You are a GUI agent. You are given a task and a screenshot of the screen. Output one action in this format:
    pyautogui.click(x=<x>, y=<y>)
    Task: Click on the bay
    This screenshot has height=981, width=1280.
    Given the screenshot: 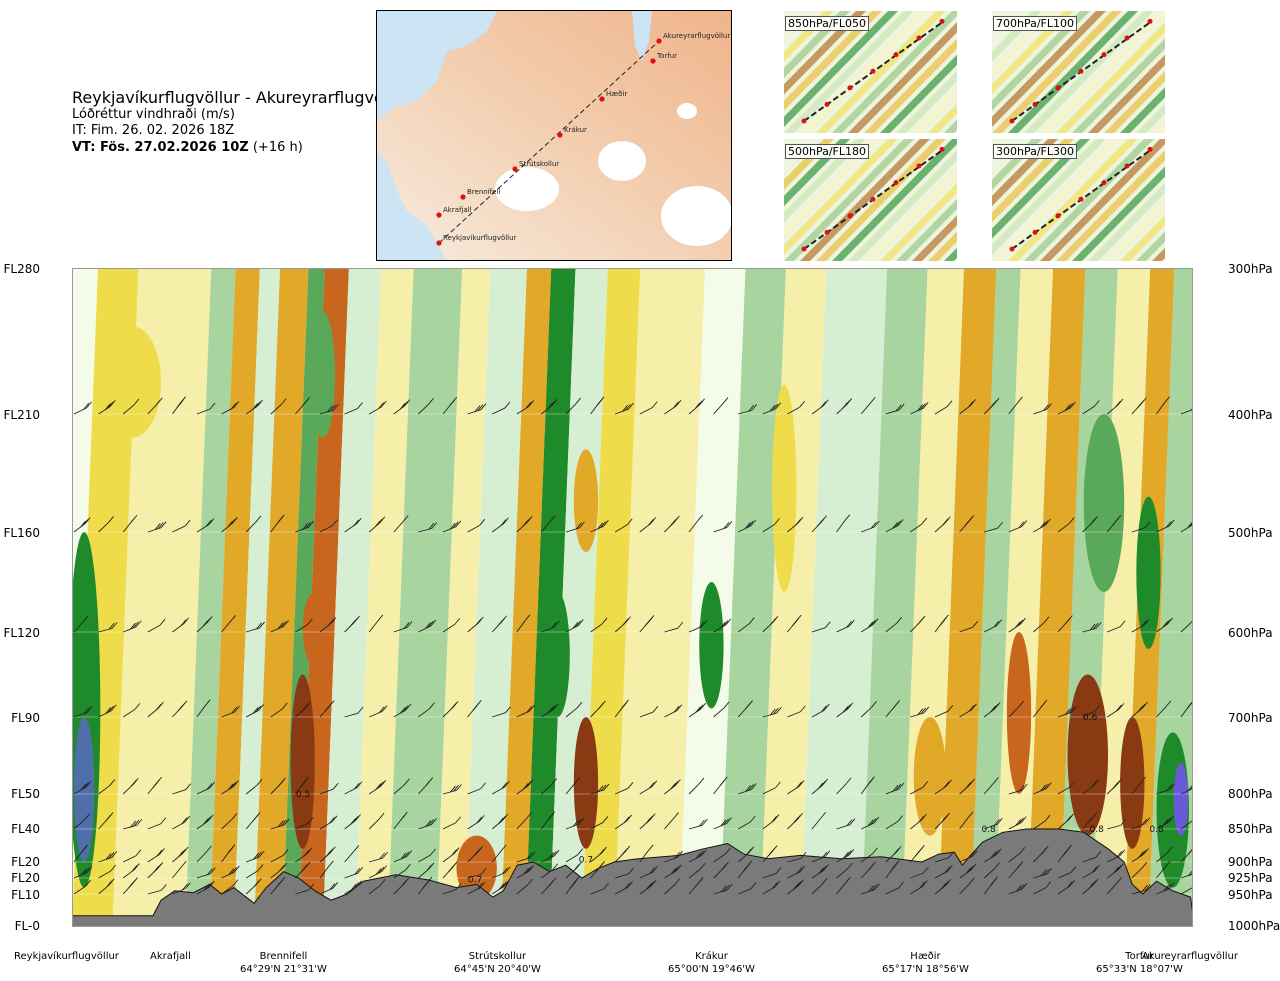 What is the action you would take?
    pyautogui.click(x=437, y=66)
    